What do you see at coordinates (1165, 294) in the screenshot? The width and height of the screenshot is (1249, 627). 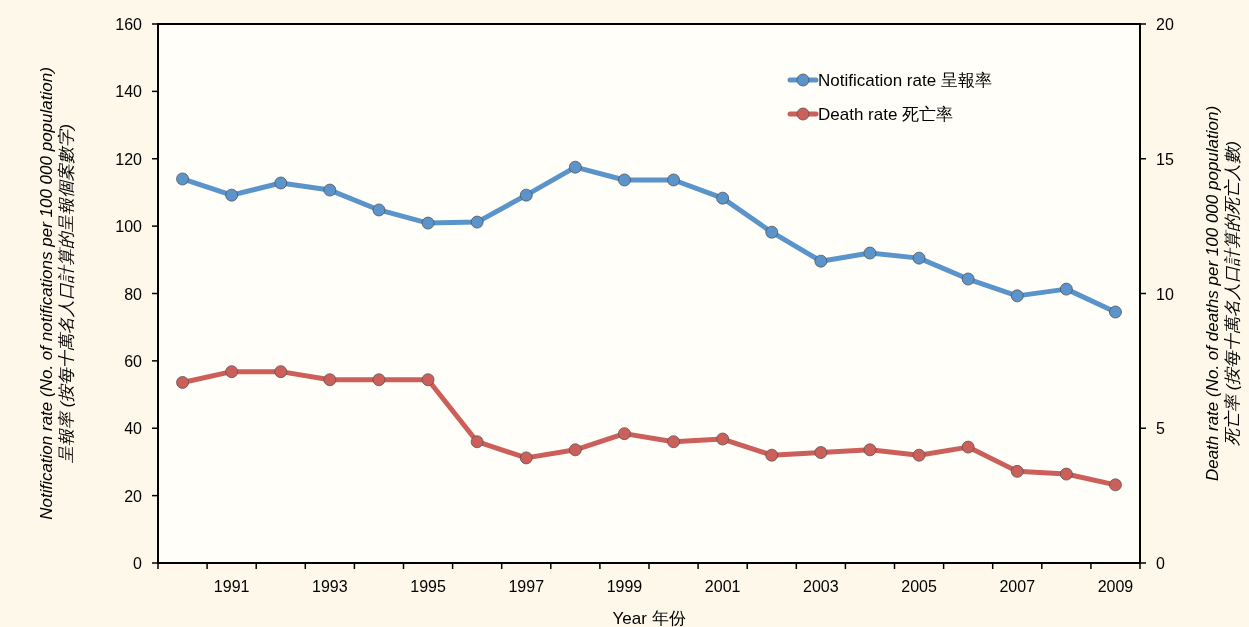 I see `y2-tick-label: 10` at bounding box center [1165, 294].